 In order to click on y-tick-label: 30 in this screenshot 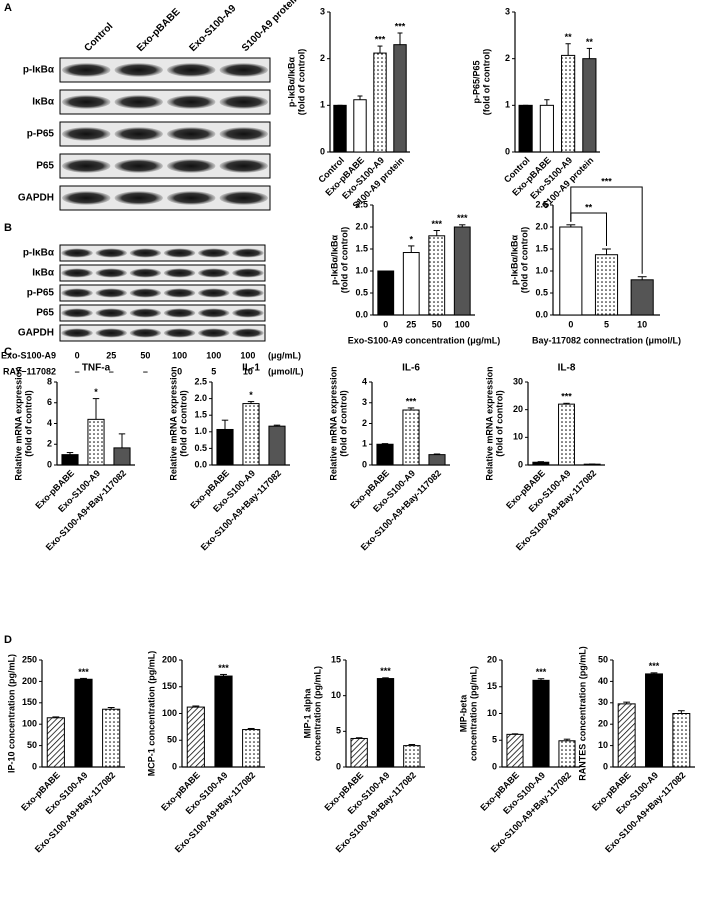, I will do `click(603, 702)`.